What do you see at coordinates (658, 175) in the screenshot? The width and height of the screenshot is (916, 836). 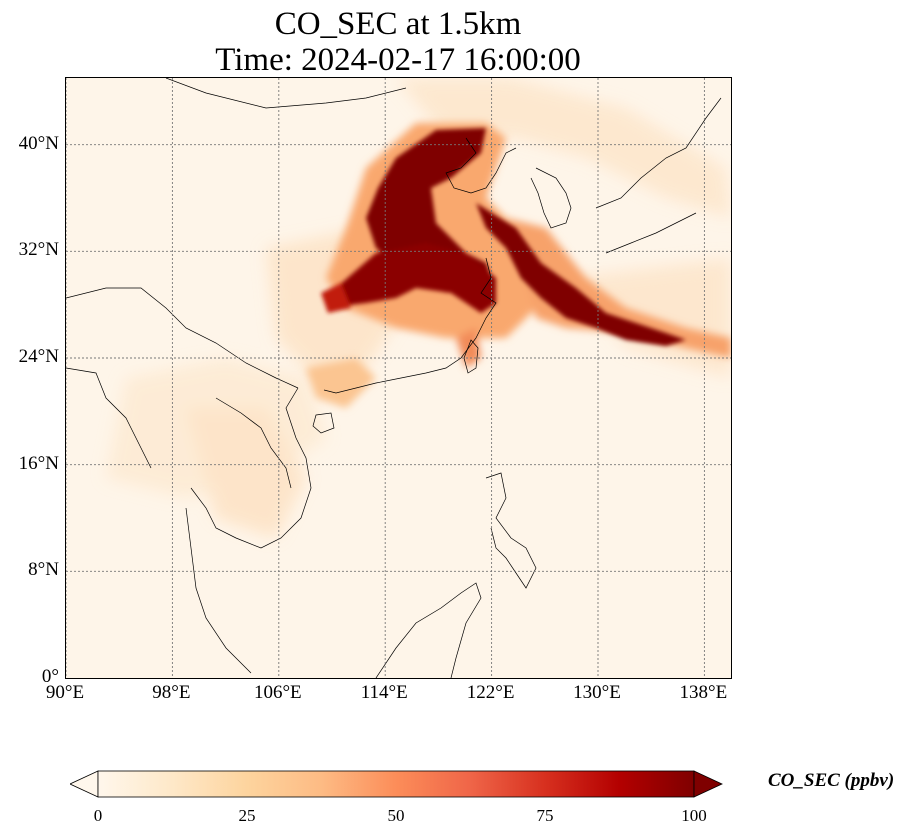 I see `japan-coast` at bounding box center [658, 175].